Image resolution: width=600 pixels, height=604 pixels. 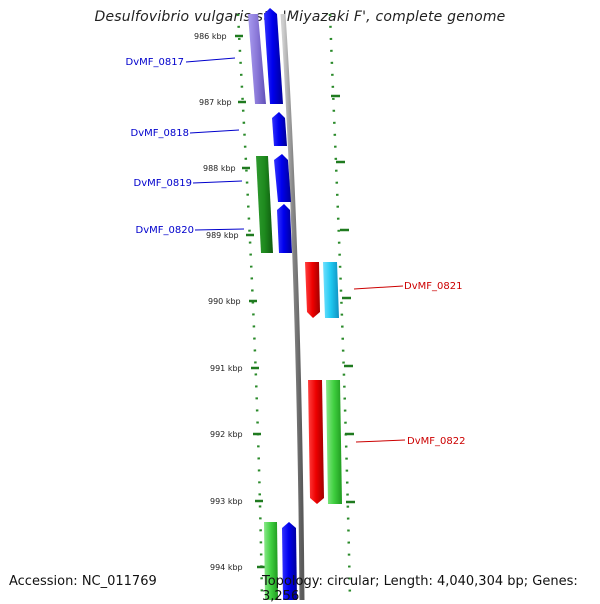 I want to click on gene-partial-bottom, so click(x=280, y=561).